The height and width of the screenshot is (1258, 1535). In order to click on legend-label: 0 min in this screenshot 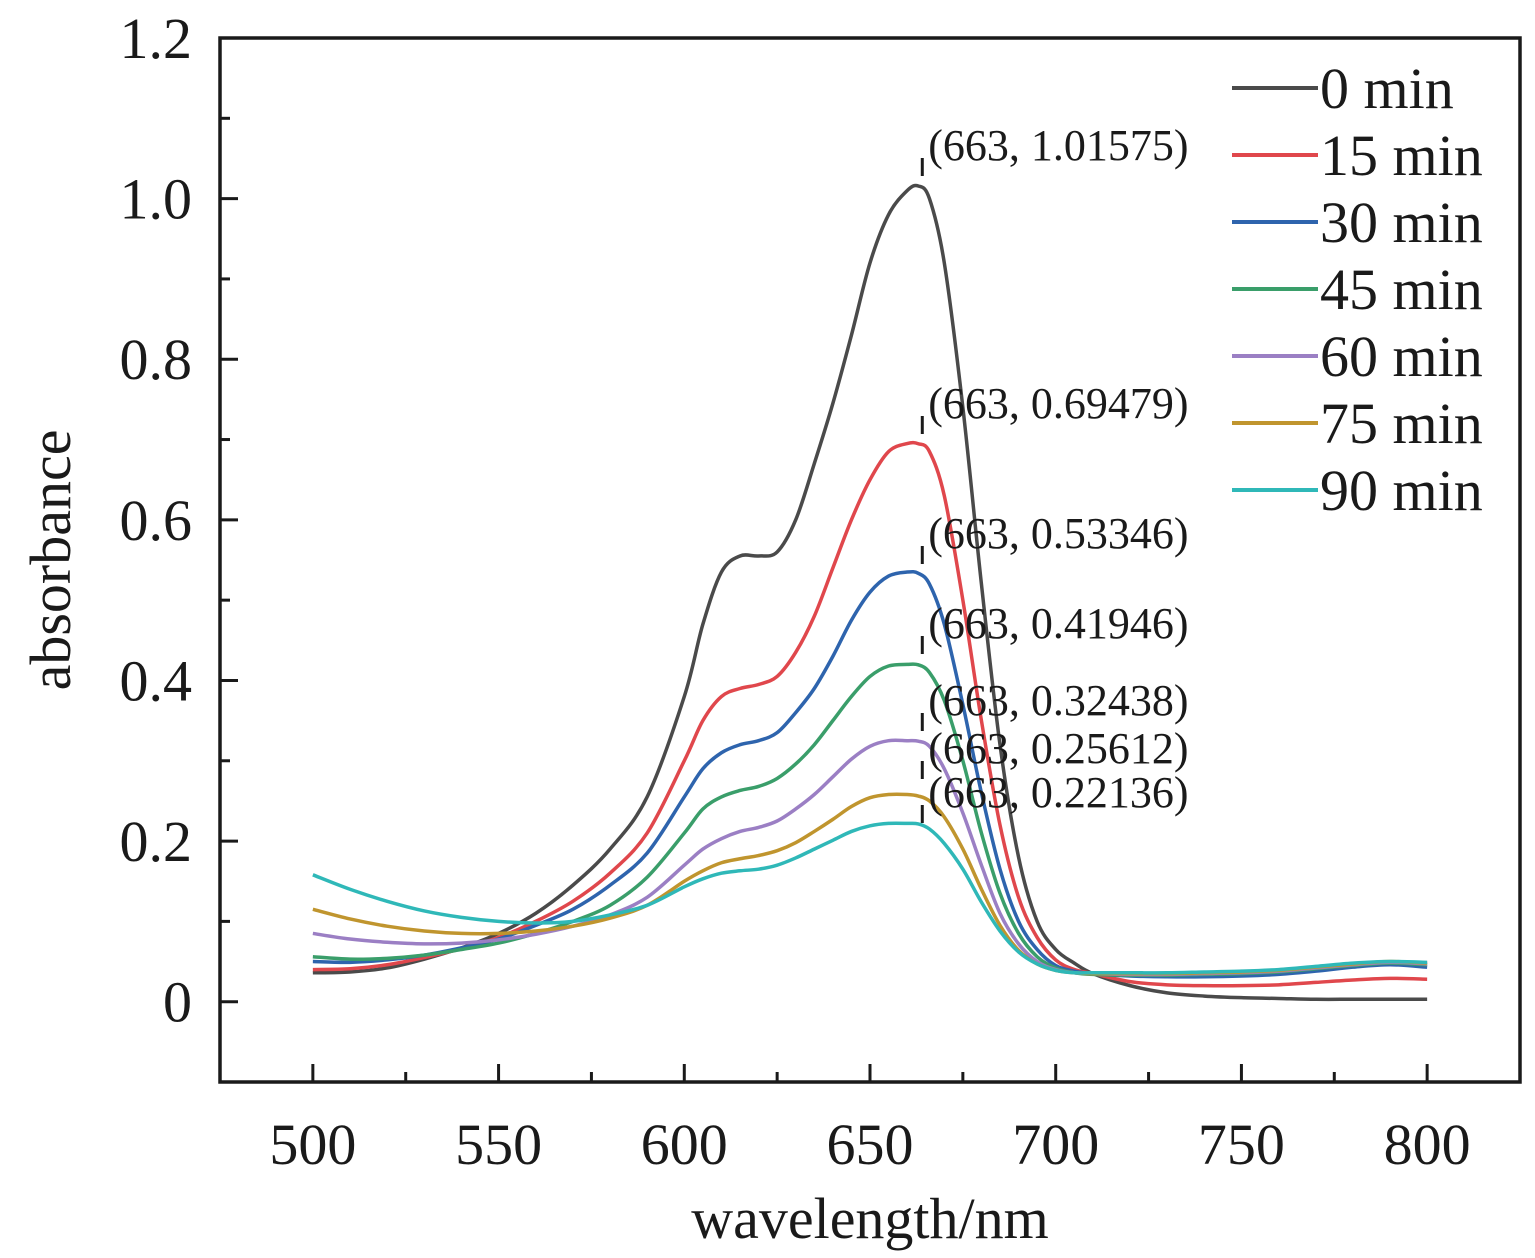, I will do `click(1387, 88)`.